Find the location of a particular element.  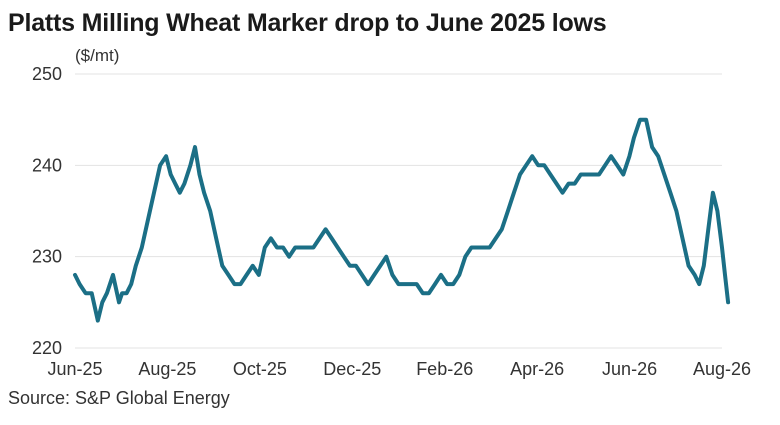

source-note: Source: S&P Global Energy is located at coordinates (119, 398).